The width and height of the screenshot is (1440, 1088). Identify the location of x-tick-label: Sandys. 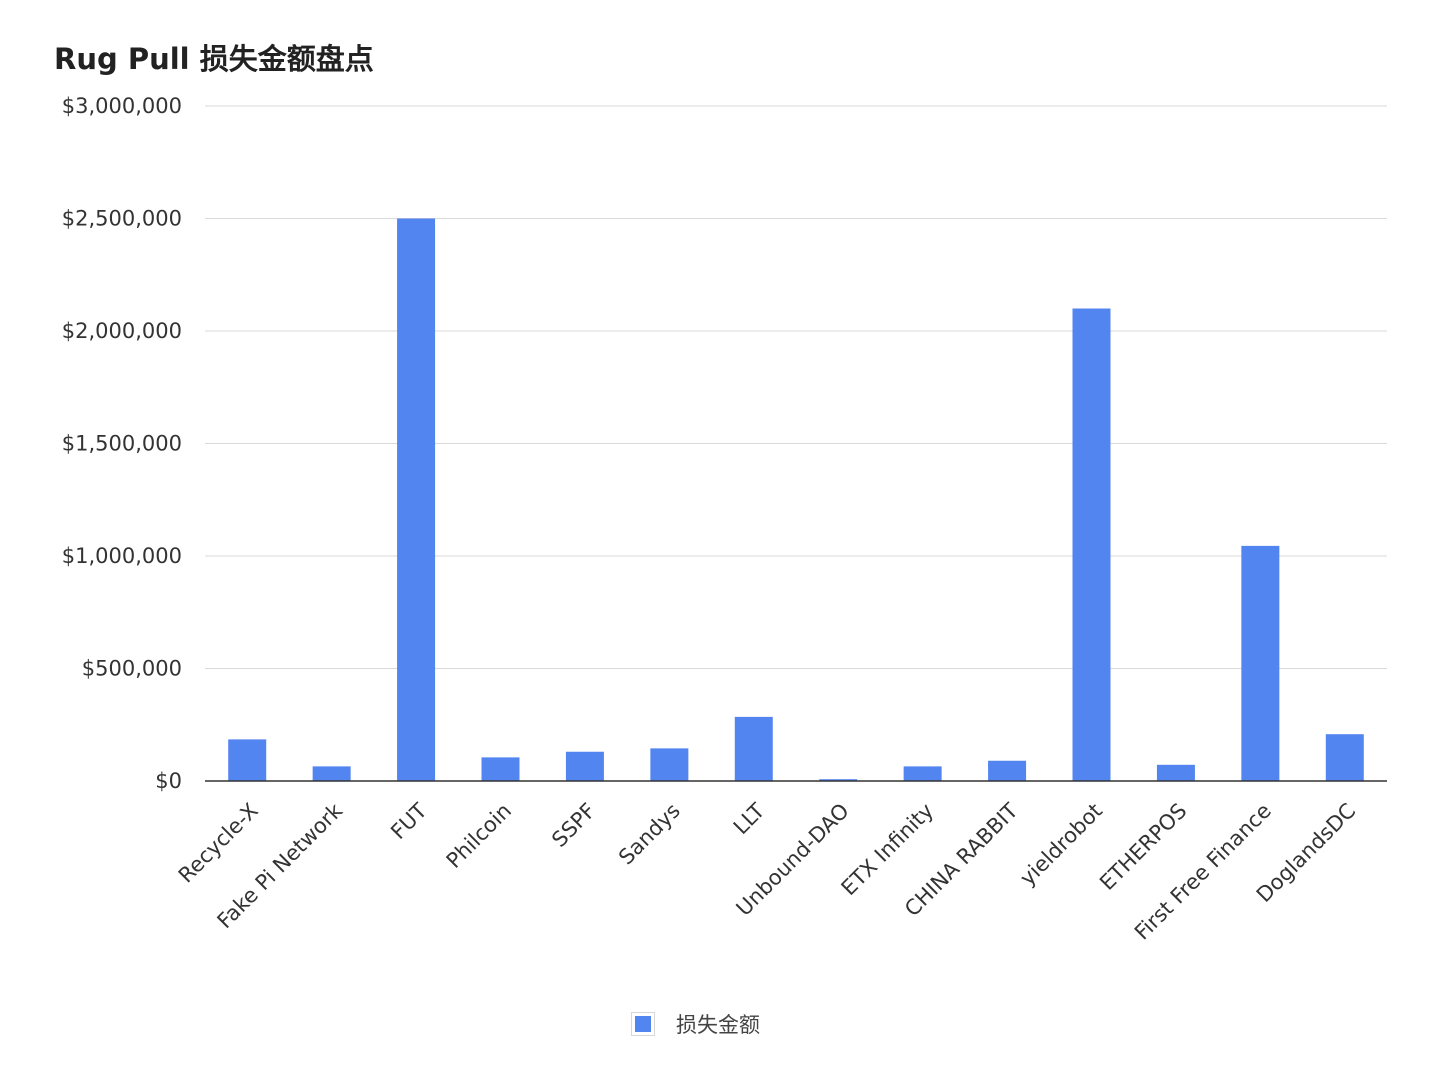
(649, 834).